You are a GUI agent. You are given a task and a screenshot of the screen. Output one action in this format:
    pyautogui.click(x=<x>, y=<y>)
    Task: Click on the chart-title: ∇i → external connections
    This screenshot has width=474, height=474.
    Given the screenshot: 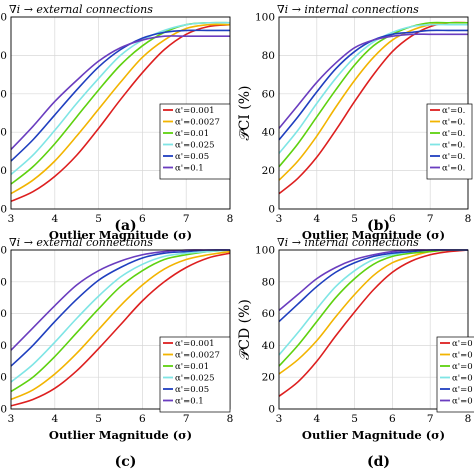 What is the action you would take?
    pyautogui.click(x=81, y=242)
    